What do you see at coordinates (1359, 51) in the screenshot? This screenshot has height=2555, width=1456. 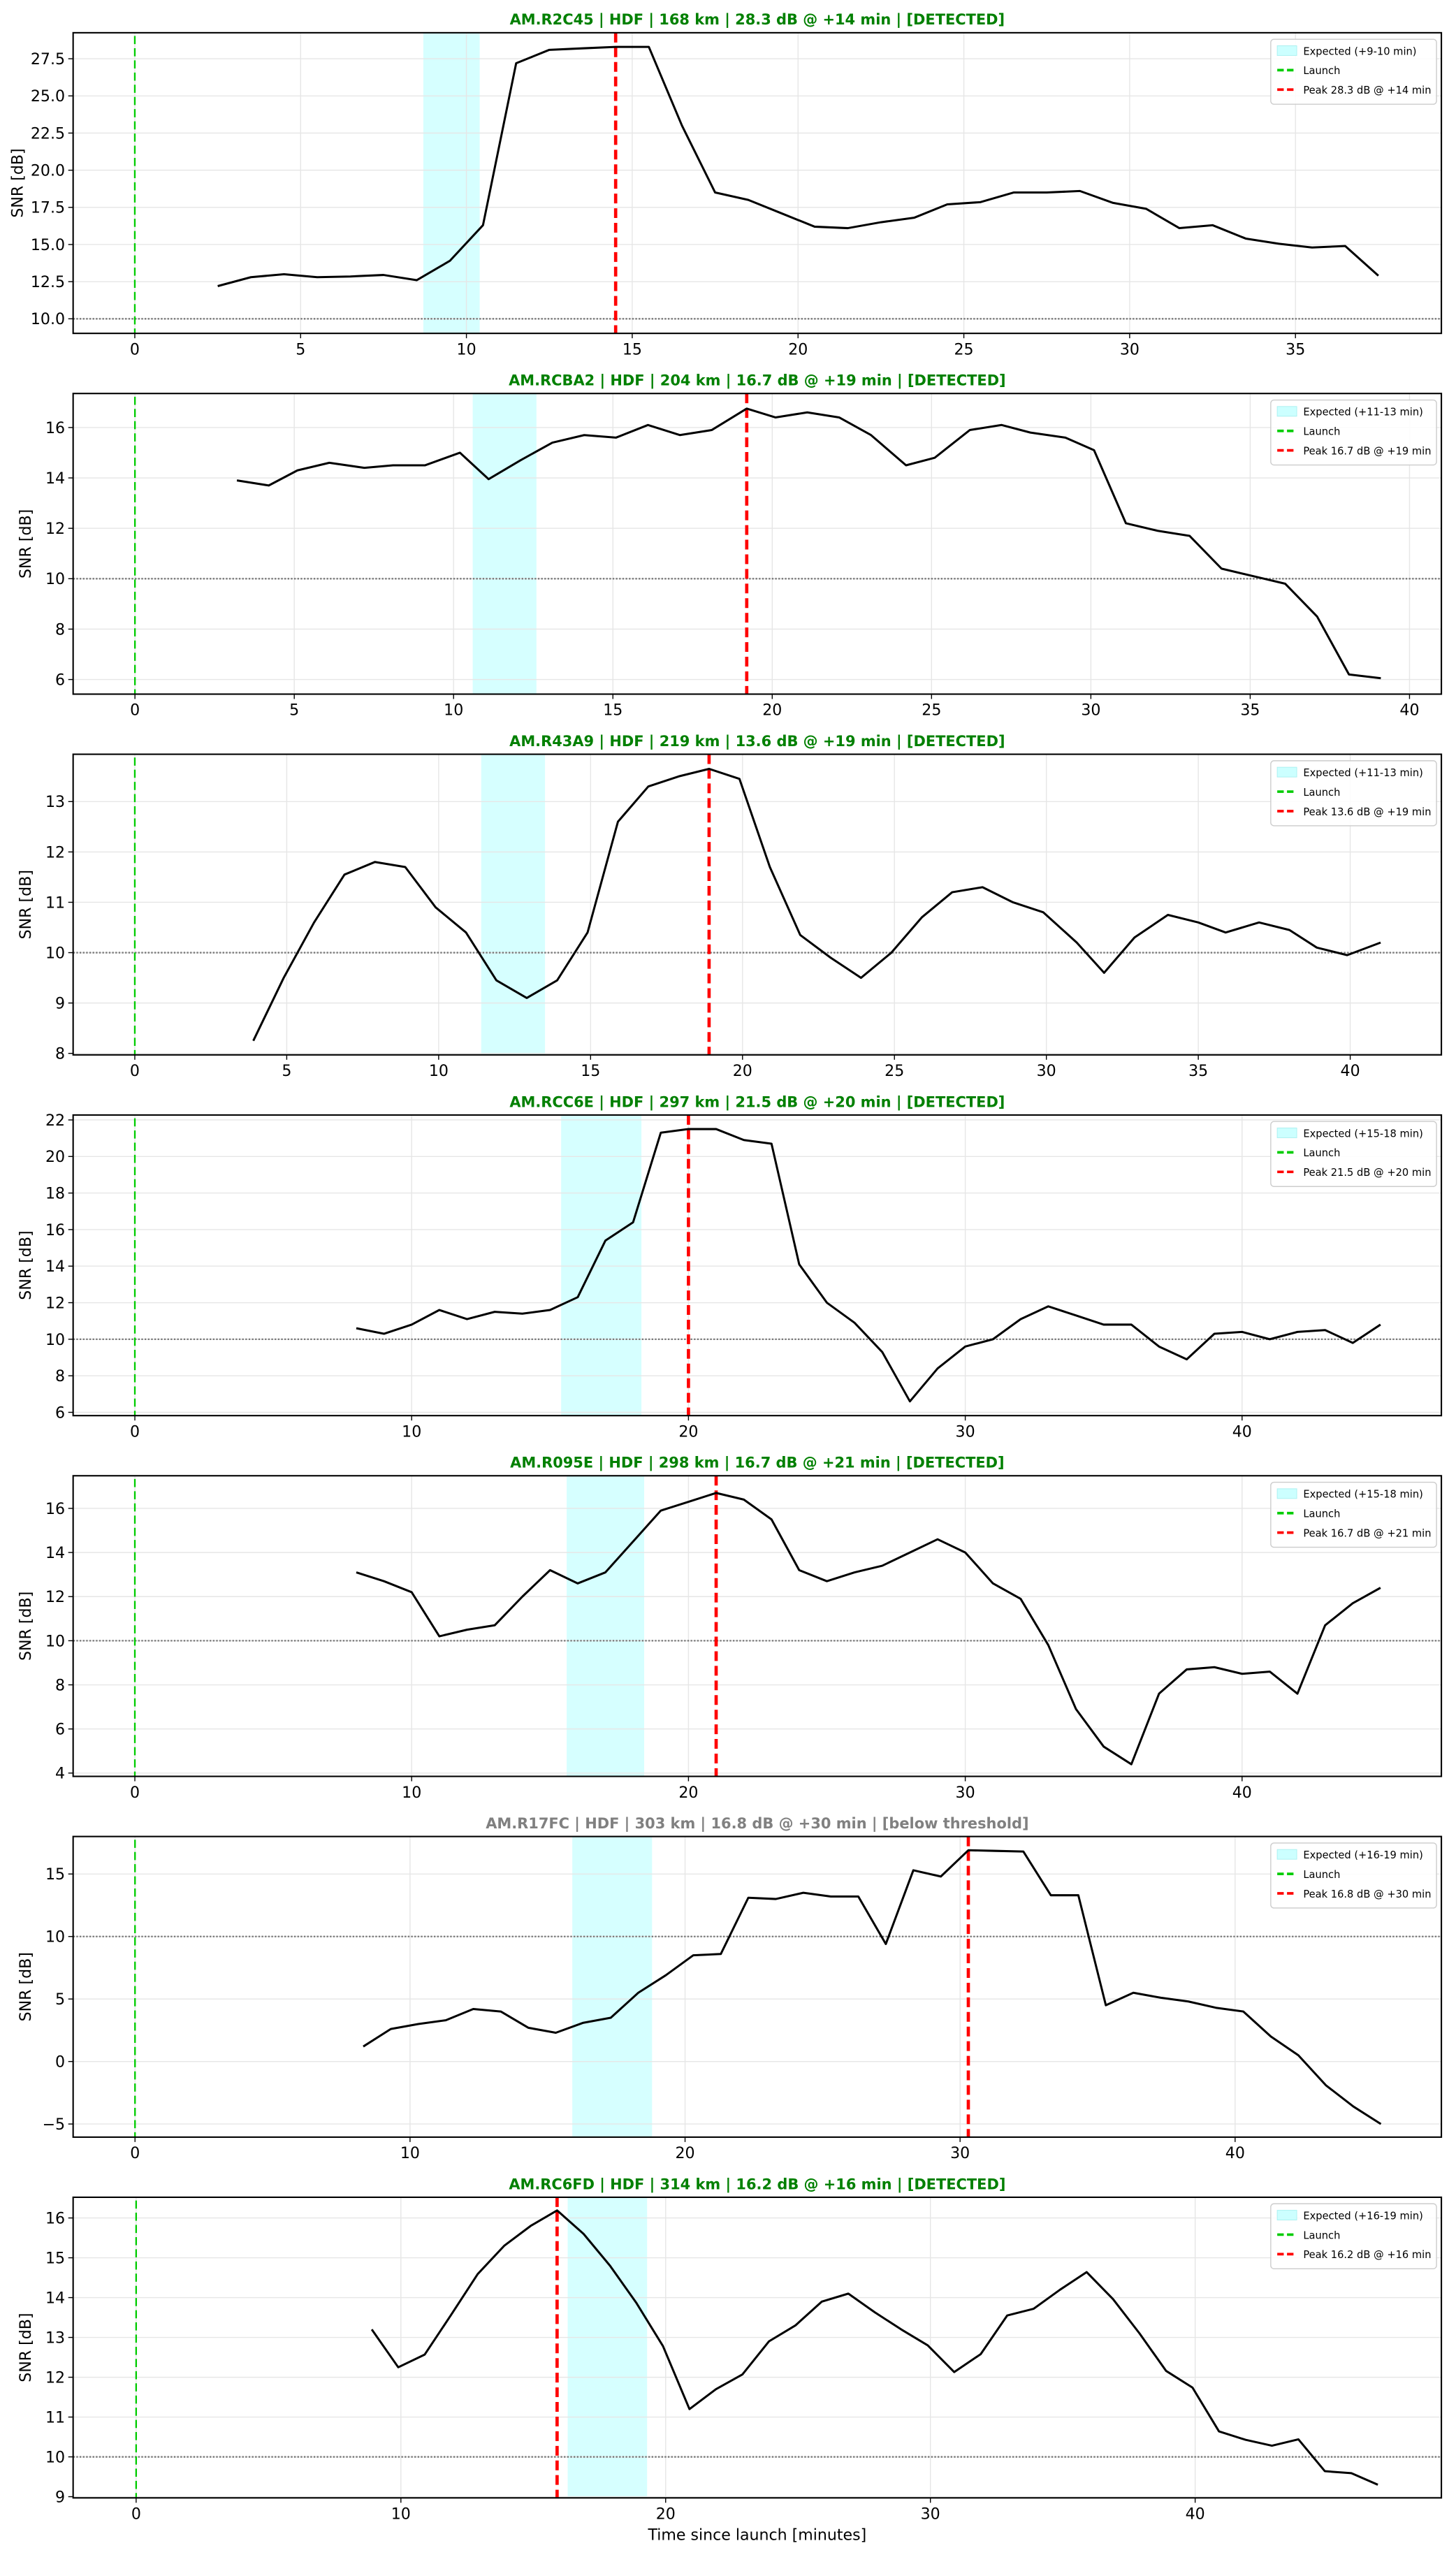 I see `legend-entry-expected: Expected (+9-10 min)` at bounding box center [1359, 51].